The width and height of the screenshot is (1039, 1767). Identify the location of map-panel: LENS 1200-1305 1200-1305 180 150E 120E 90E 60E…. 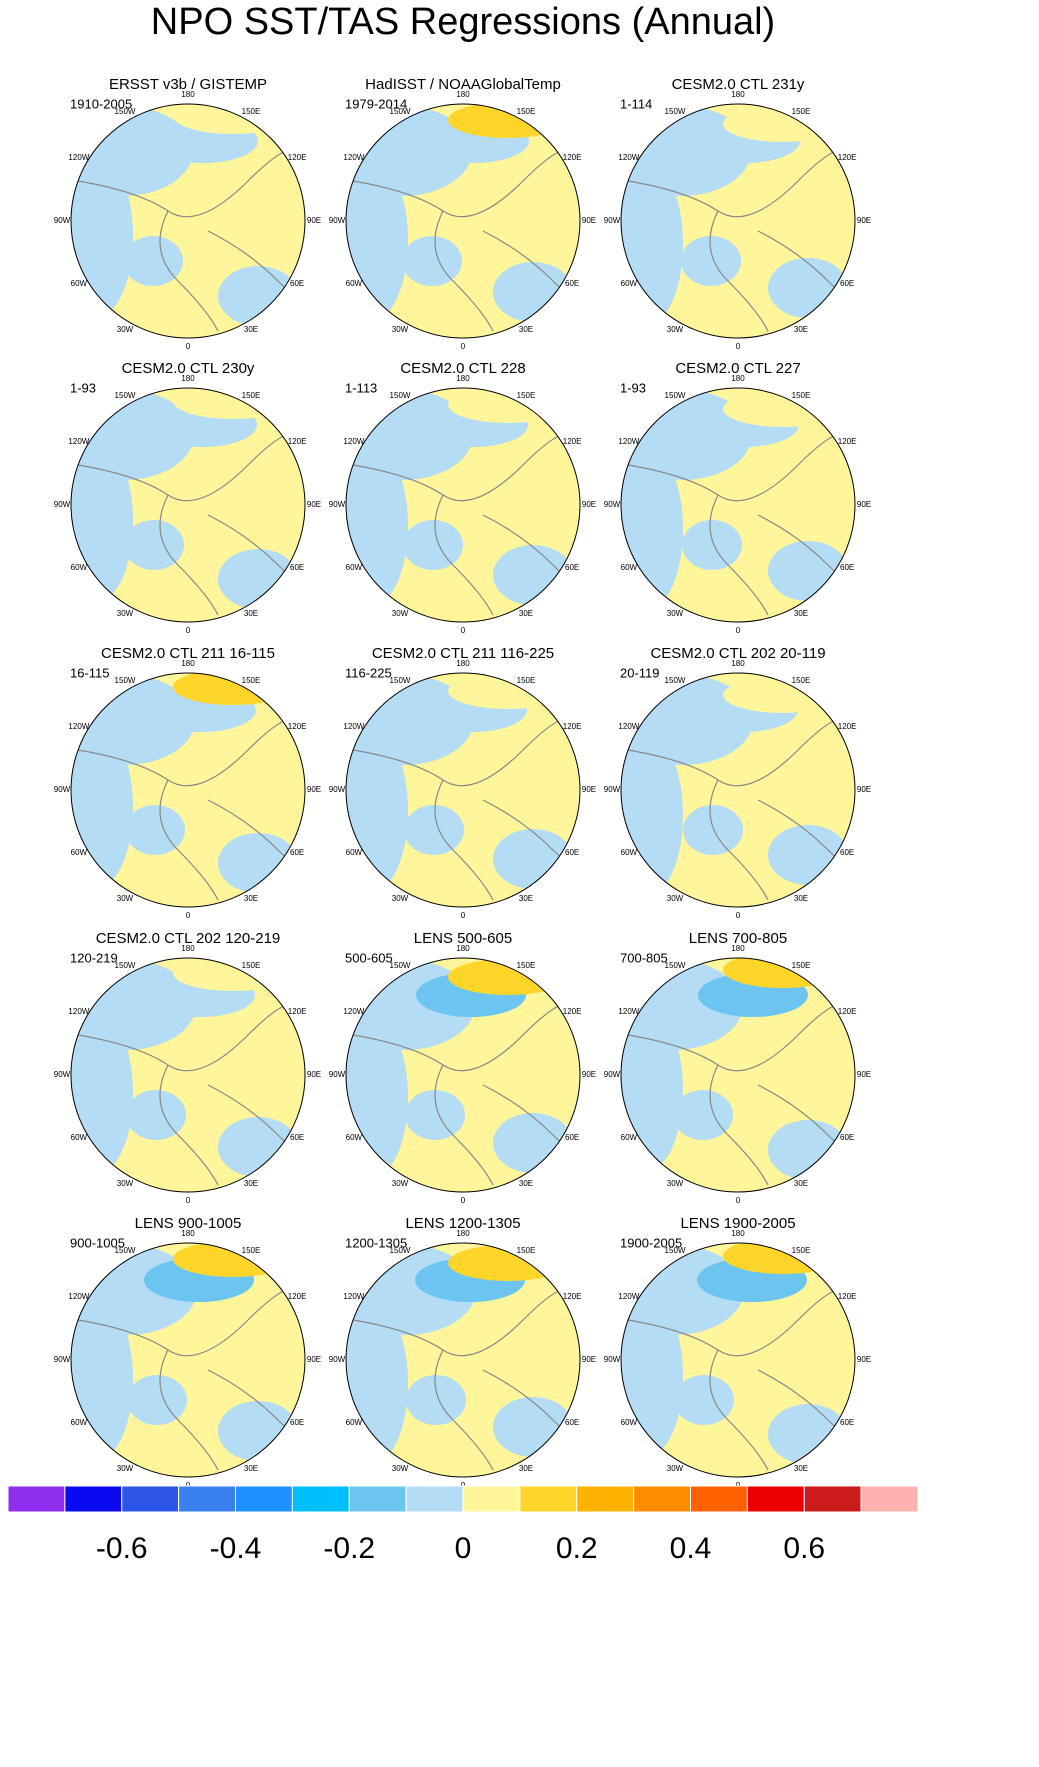
(462, 1352).